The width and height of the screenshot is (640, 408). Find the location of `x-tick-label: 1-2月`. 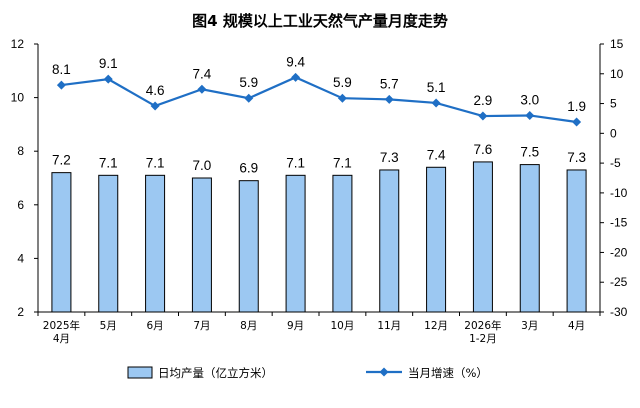

x-tick-label: 1-2月 is located at coordinates (483, 339).